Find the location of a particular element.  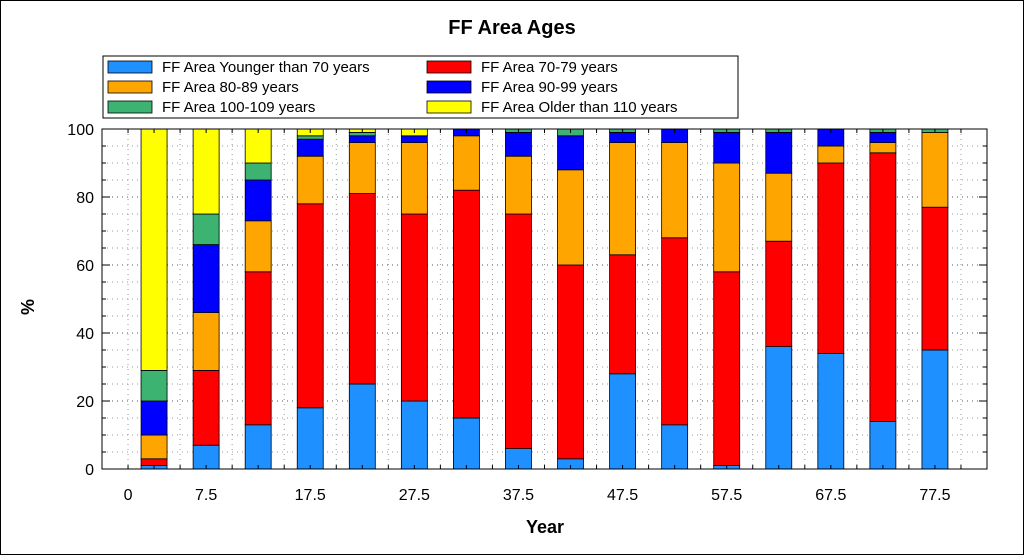

chart-title: FF Area Ages is located at coordinates (511, 28).